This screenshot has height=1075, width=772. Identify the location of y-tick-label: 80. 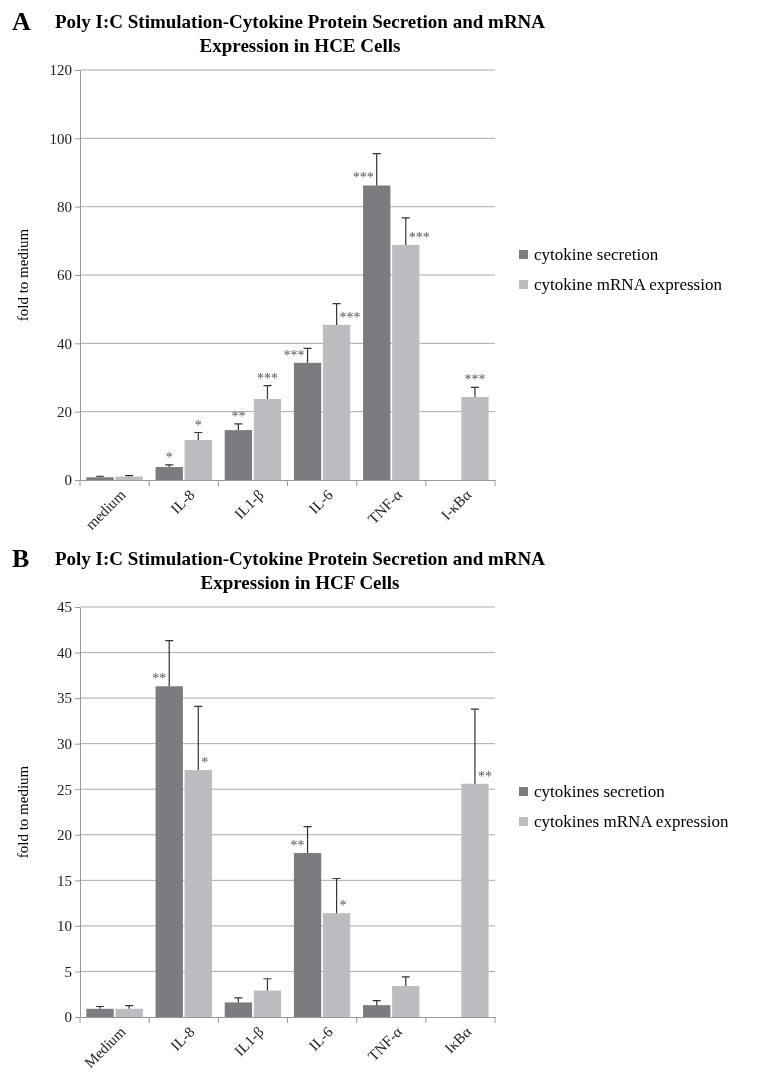
(64, 206).